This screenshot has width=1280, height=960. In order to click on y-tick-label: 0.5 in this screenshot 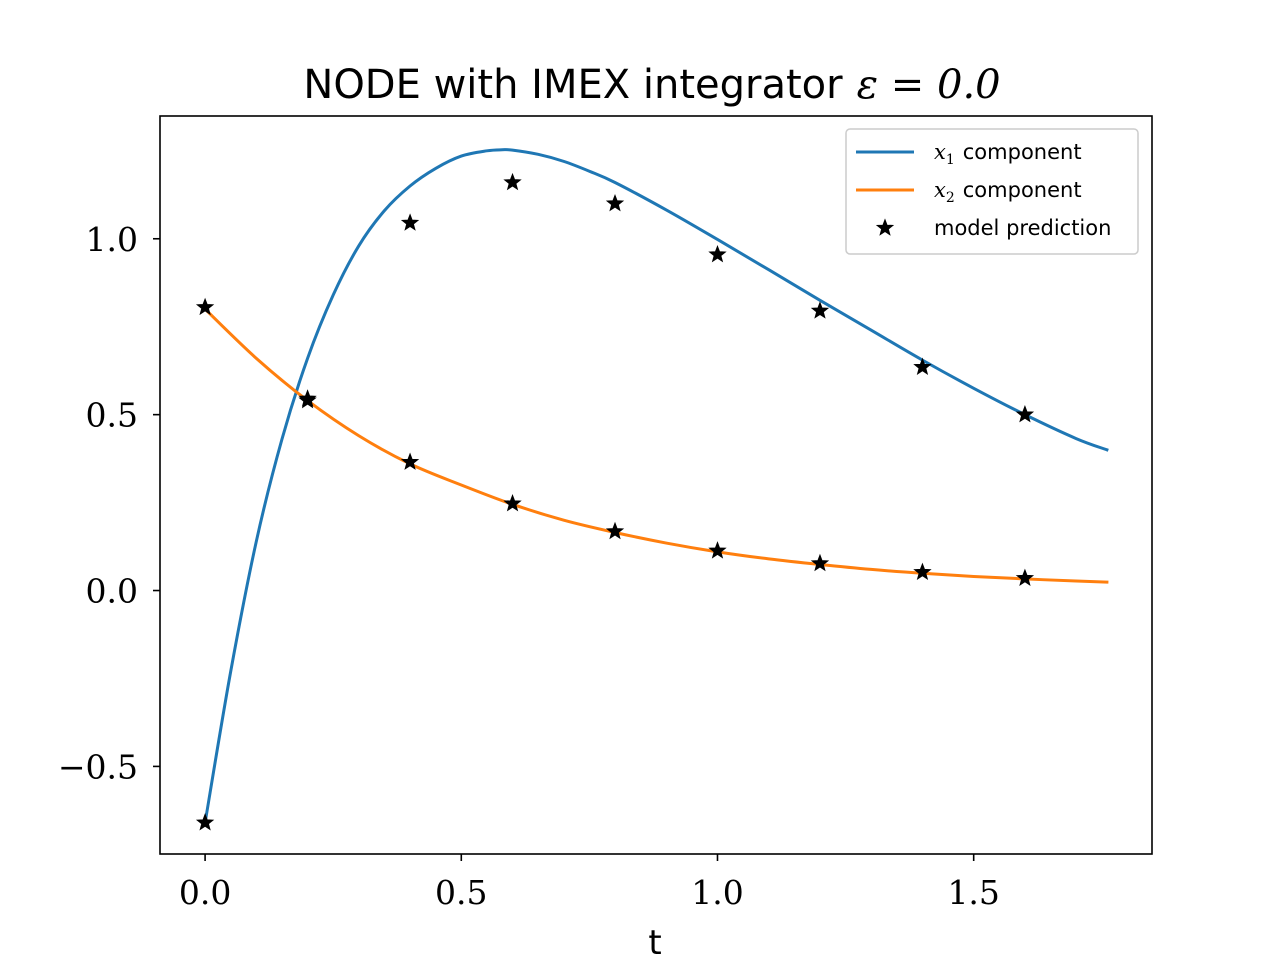, I will do `click(112, 415)`.